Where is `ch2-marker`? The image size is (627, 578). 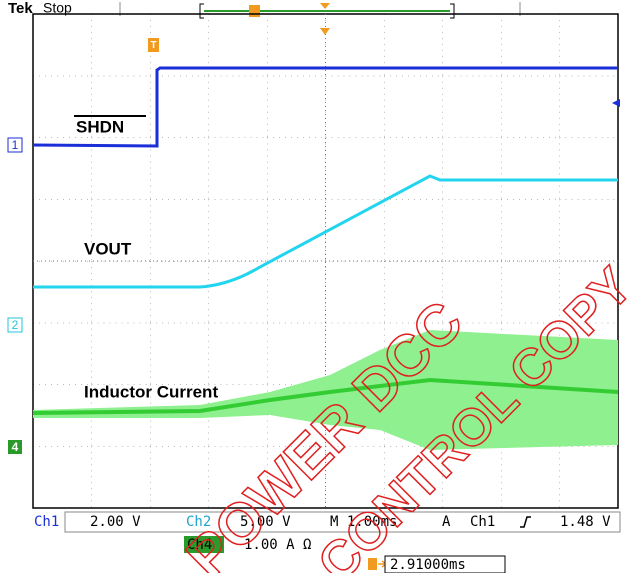
ch2-marker is located at coordinates (15, 325).